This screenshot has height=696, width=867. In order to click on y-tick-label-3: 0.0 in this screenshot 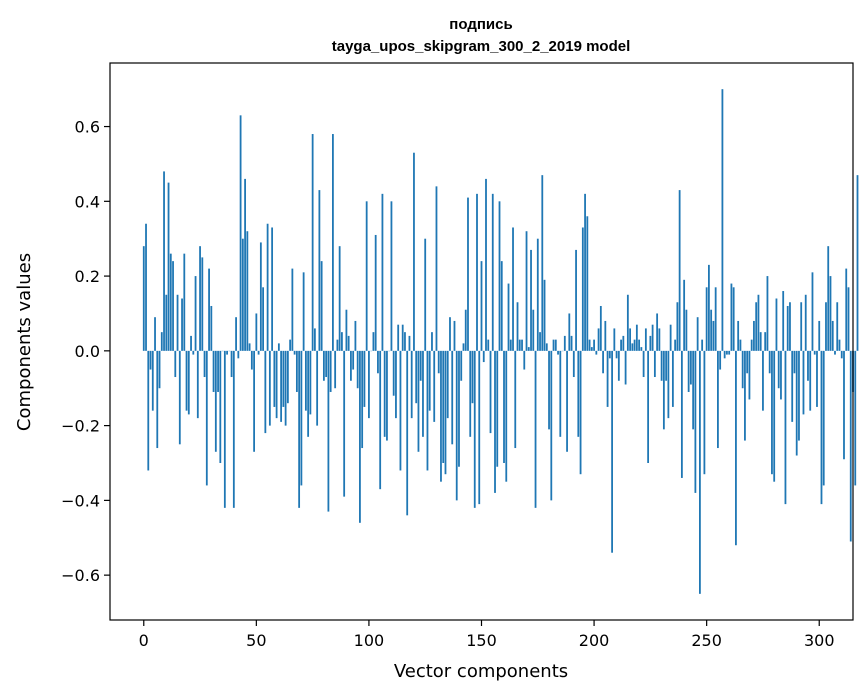, I will do `click(87, 351)`.